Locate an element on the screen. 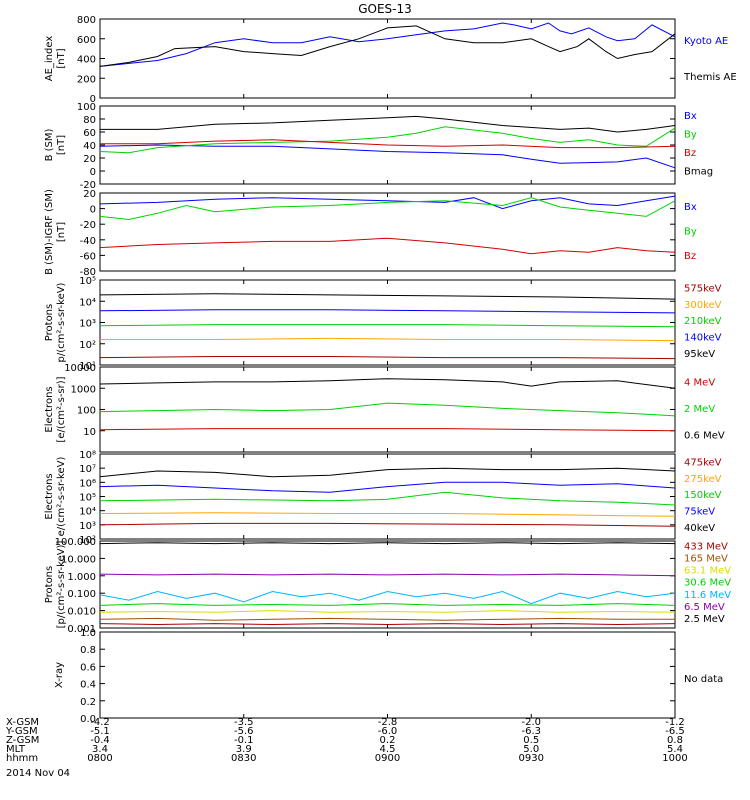 This screenshot has height=800, width=750. y-tick-label: 100 is located at coordinates (86, 107).